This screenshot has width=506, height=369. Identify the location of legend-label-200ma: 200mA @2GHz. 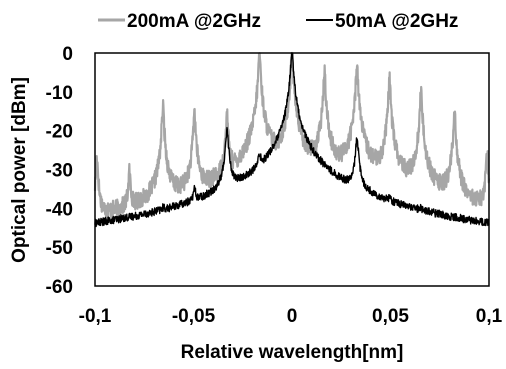
(194, 21).